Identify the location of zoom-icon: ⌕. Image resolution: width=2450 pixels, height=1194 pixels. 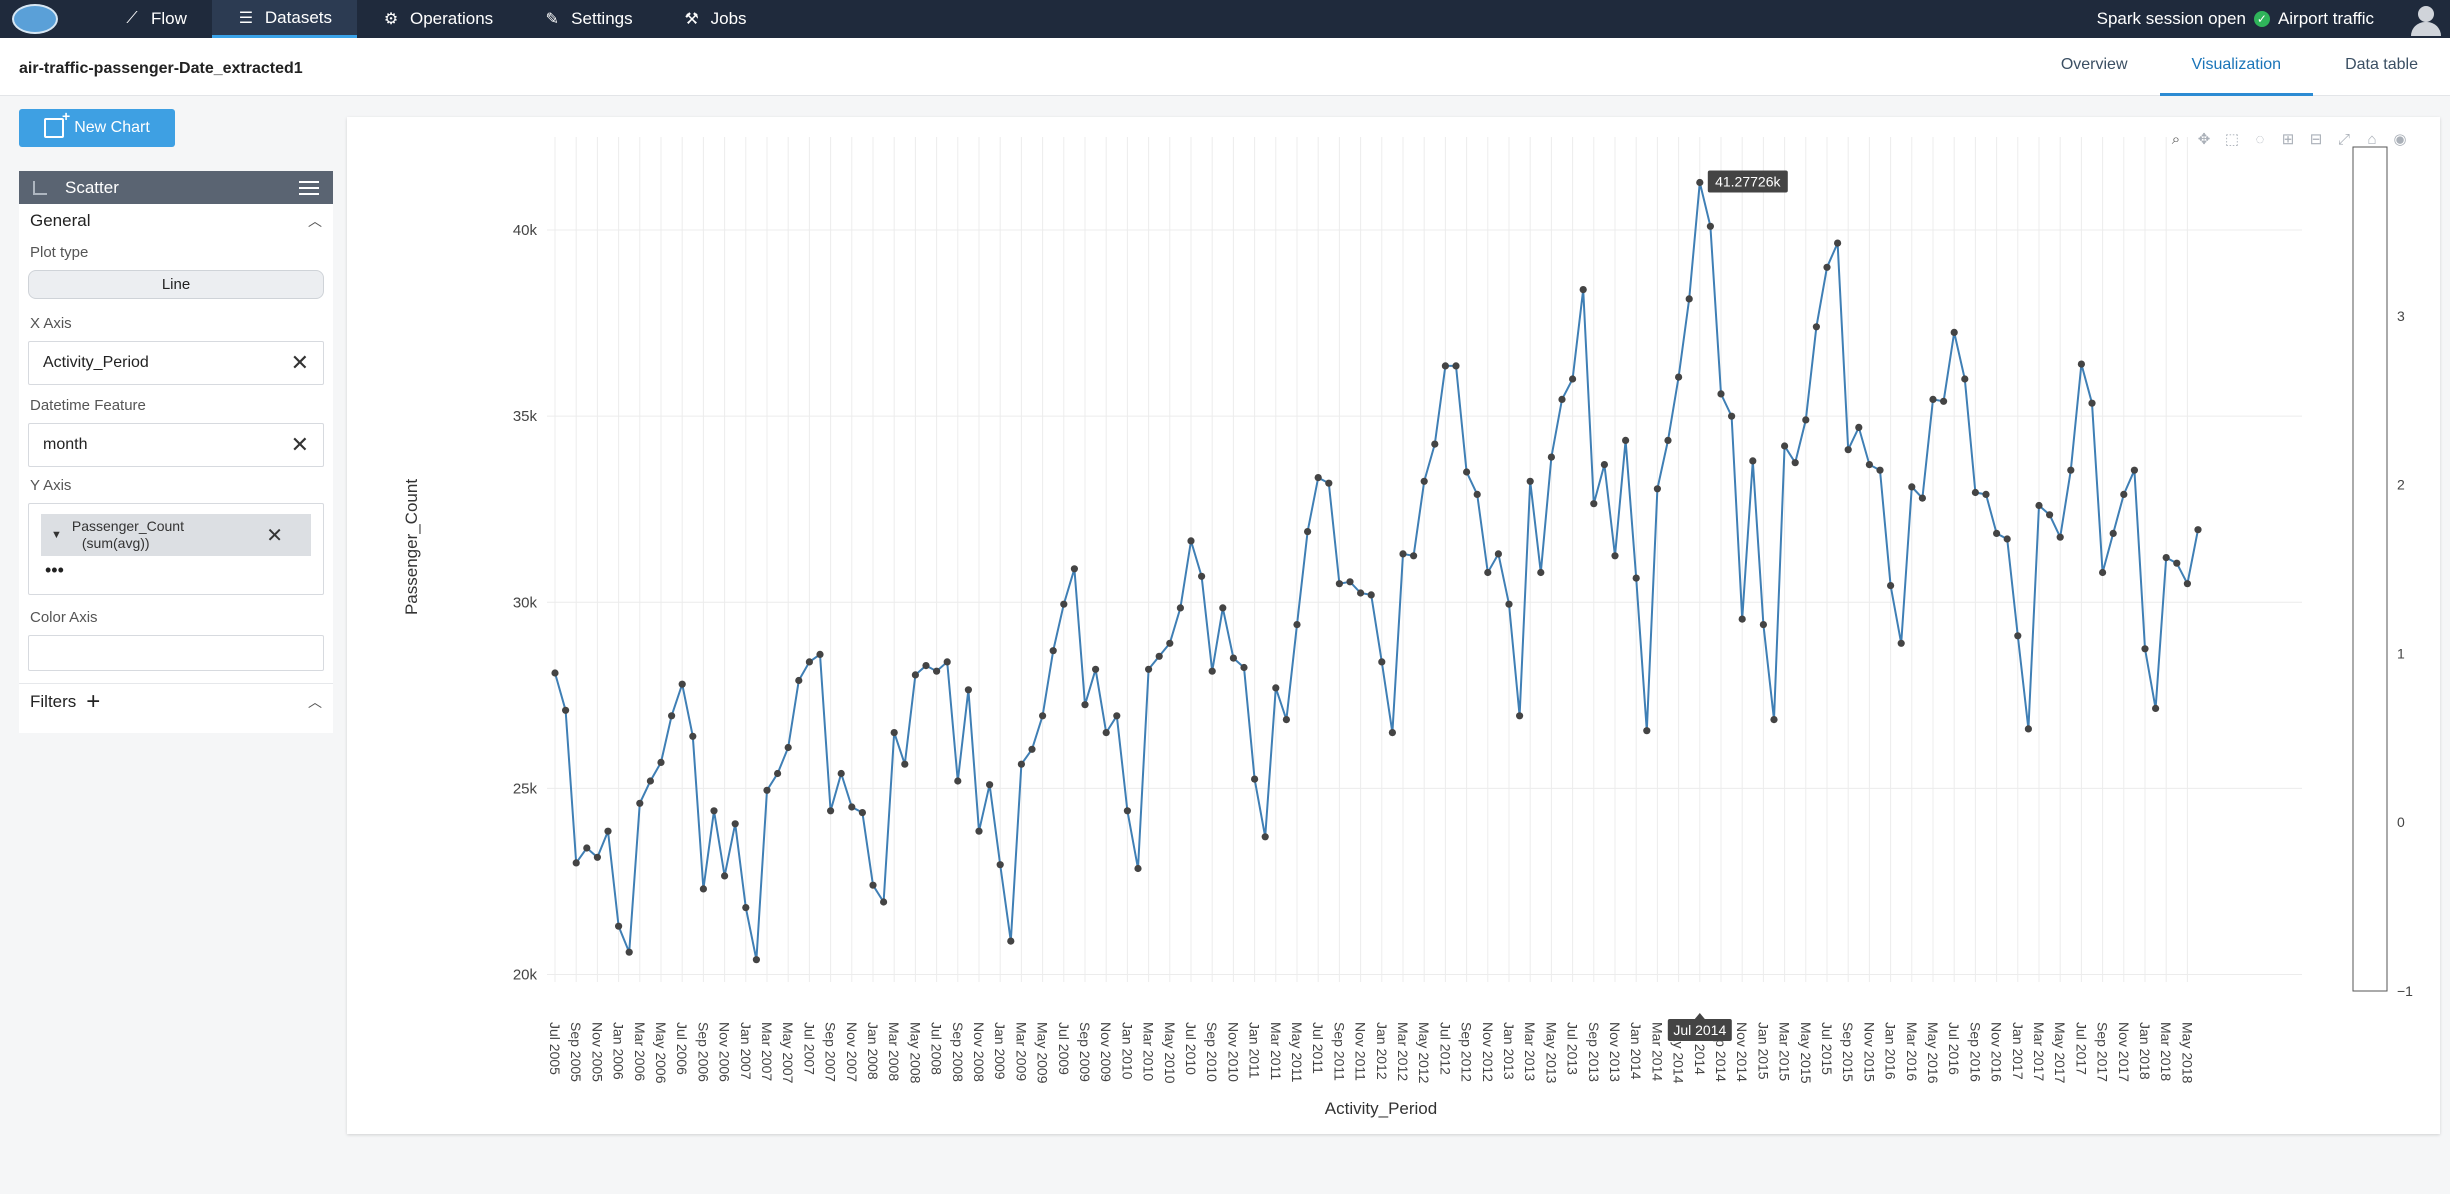
(2176, 139).